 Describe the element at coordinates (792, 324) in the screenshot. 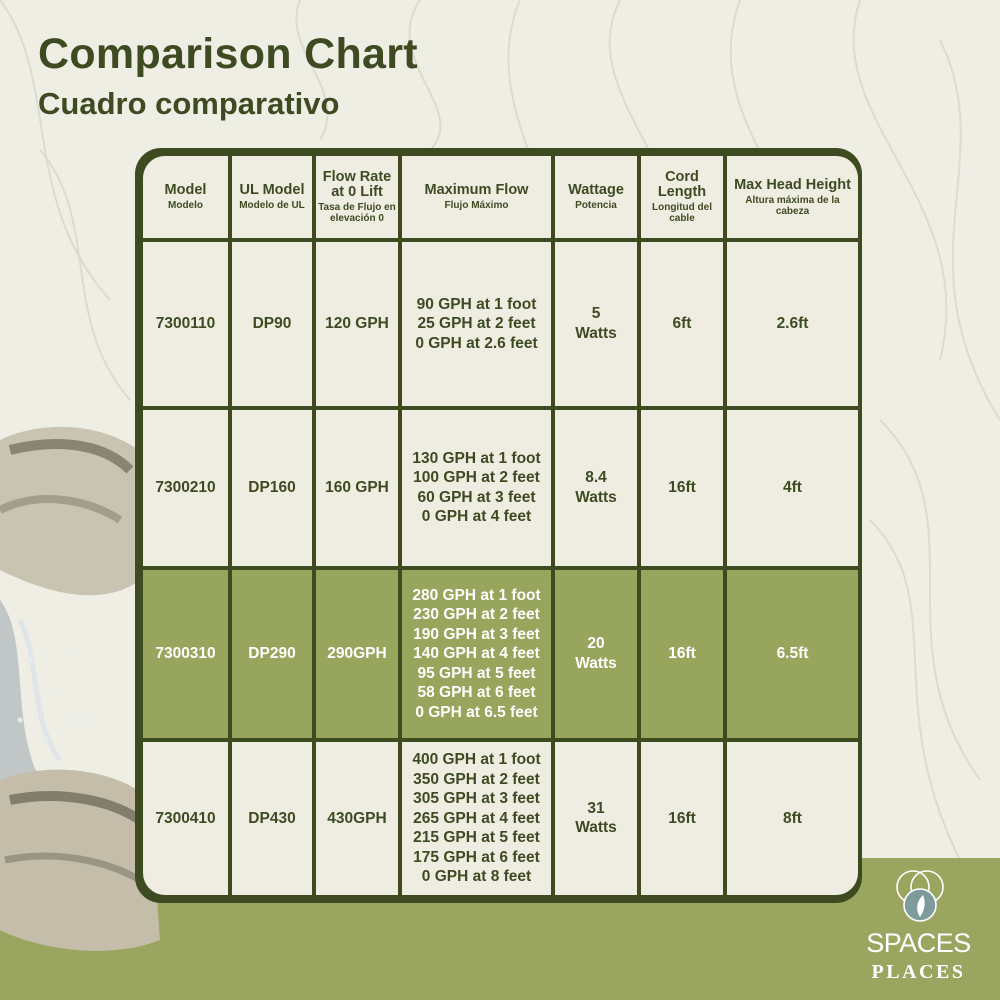

I see `cell-max-head: 2.6ft` at that location.